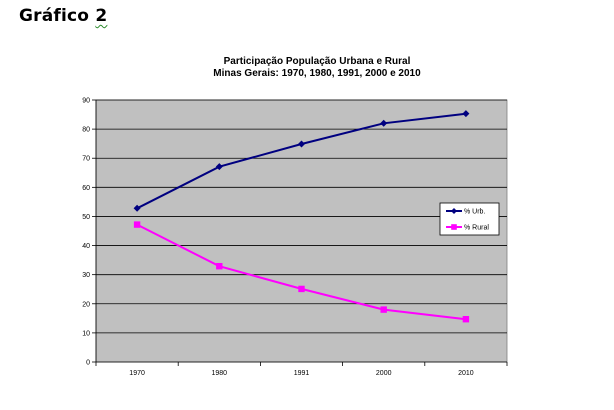 This screenshot has width=614, height=410. What do you see at coordinates (86, 246) in the screenshot?
I see `y-tick-label: 40` at bounding box center [86, 246].